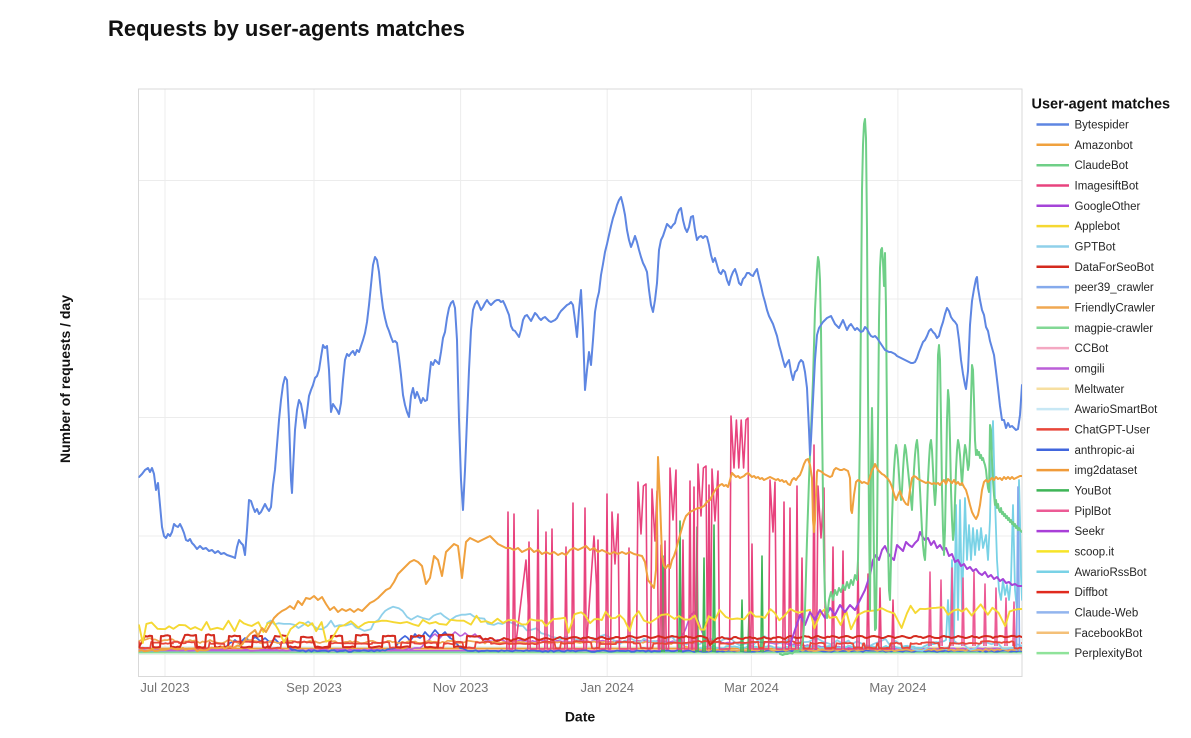 The image size is (1191, 738). Describe the element at coordinates (1105, 451) in the screenshot. I see `svg-text: anthropic-ai` at that location.